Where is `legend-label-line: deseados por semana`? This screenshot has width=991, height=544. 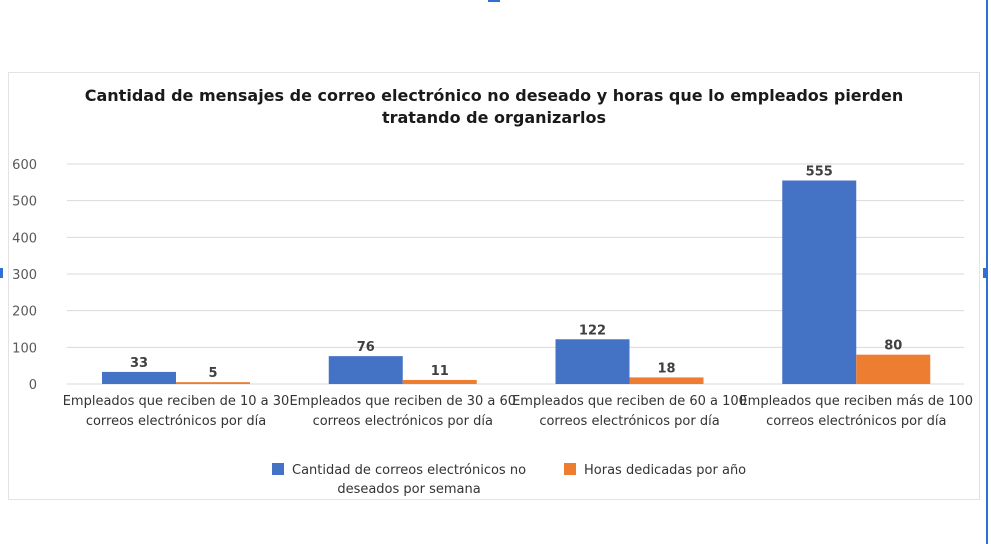
legend-label-line: deseados por semana is located at coordinates (409, 489).